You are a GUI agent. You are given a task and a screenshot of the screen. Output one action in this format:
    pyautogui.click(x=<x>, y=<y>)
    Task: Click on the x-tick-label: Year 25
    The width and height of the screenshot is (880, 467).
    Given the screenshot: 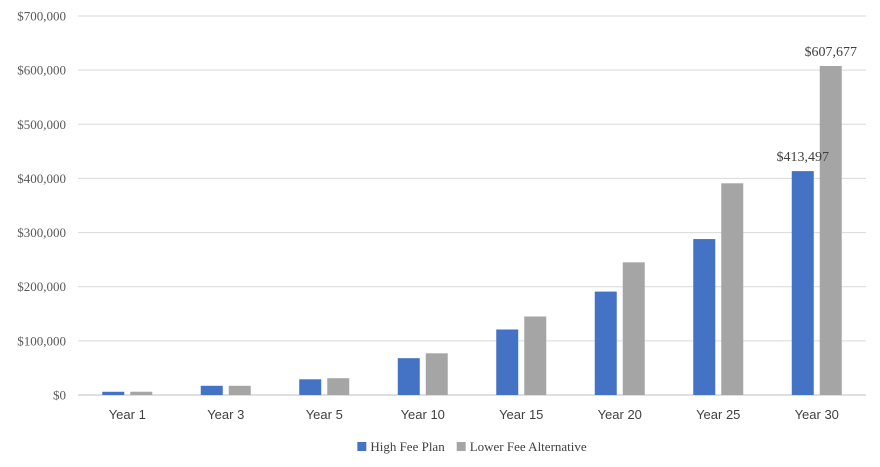 What is the action you would take?
    pyautogui.click(x=718, y=414)
    